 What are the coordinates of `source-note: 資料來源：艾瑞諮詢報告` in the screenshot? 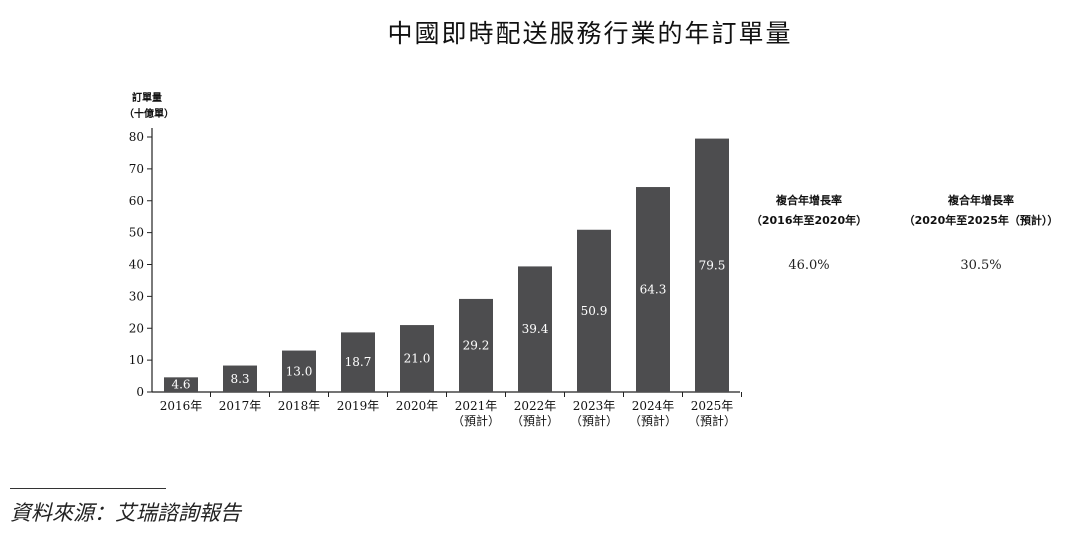 It's located at (125, 513).